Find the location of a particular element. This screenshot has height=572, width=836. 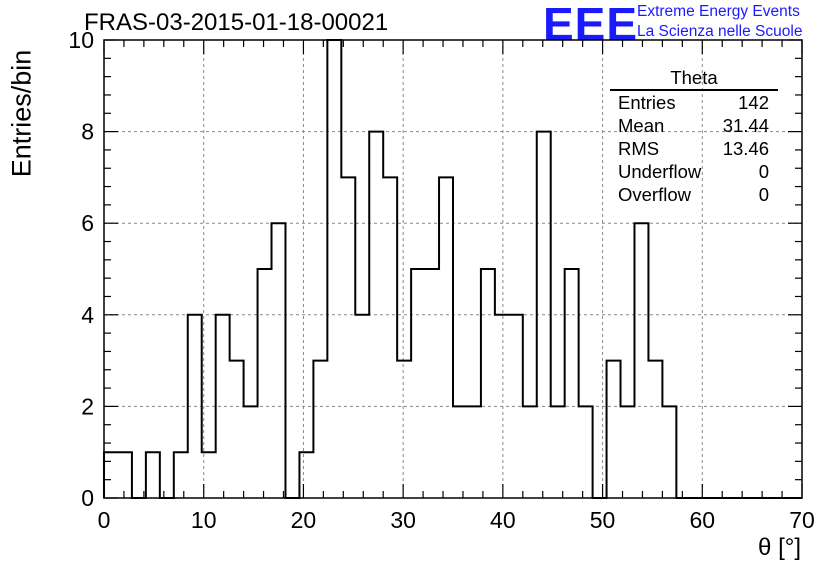

logo-text-line1: Extreme Energy Events is located at coordinates (718, 11).